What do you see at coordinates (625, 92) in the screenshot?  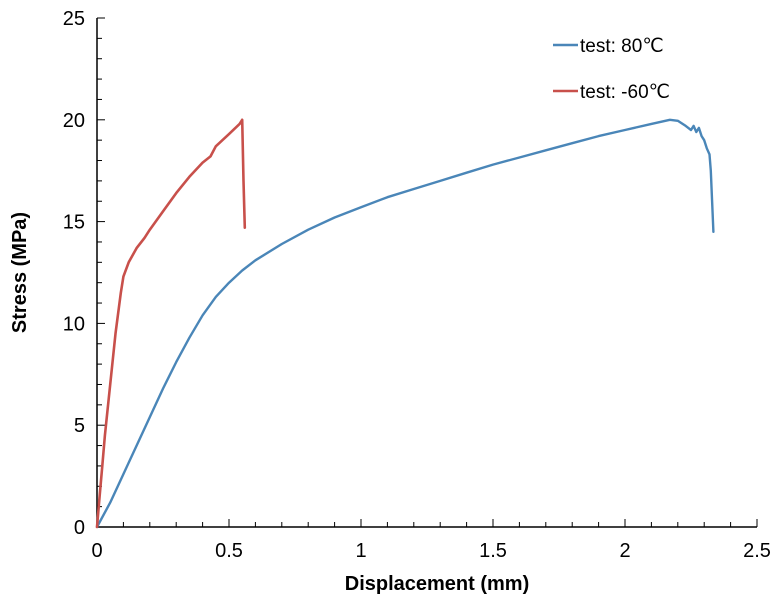 I see `legend-label: test: -60℃` at bounding box center [625, 92].